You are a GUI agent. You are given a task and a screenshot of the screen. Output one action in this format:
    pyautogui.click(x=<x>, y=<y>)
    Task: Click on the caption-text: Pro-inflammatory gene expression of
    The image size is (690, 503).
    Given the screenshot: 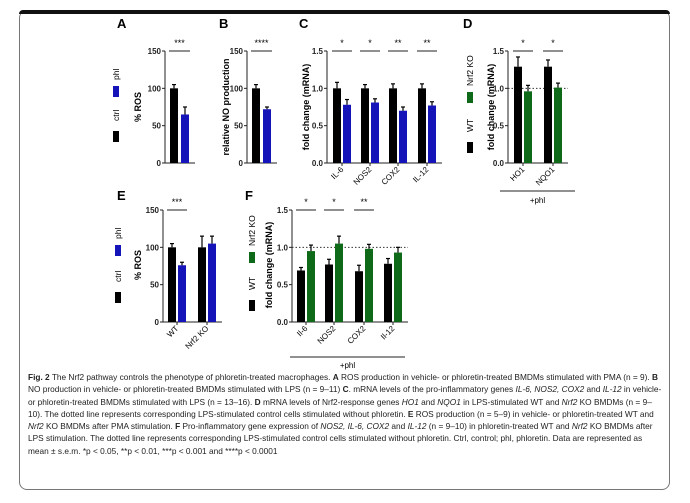 What is the action you would take?
    pyautogui.click(x=250, y=426)
    